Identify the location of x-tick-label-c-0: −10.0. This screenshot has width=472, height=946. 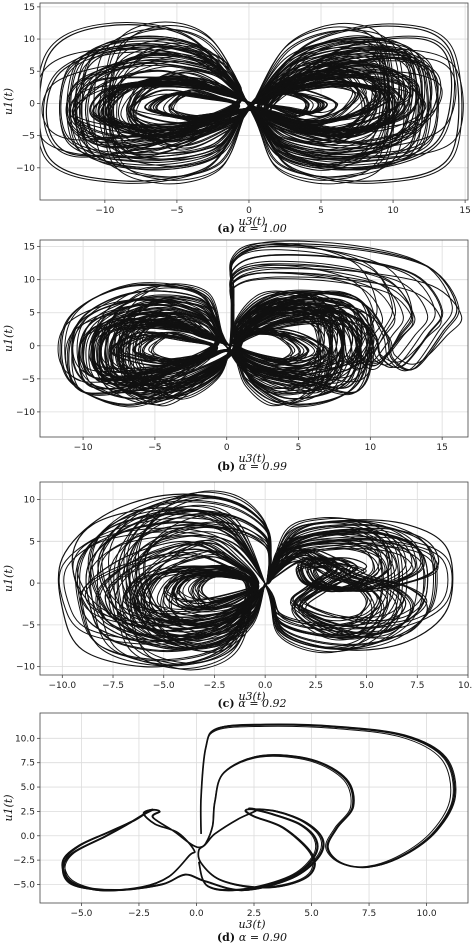
(63, 686).